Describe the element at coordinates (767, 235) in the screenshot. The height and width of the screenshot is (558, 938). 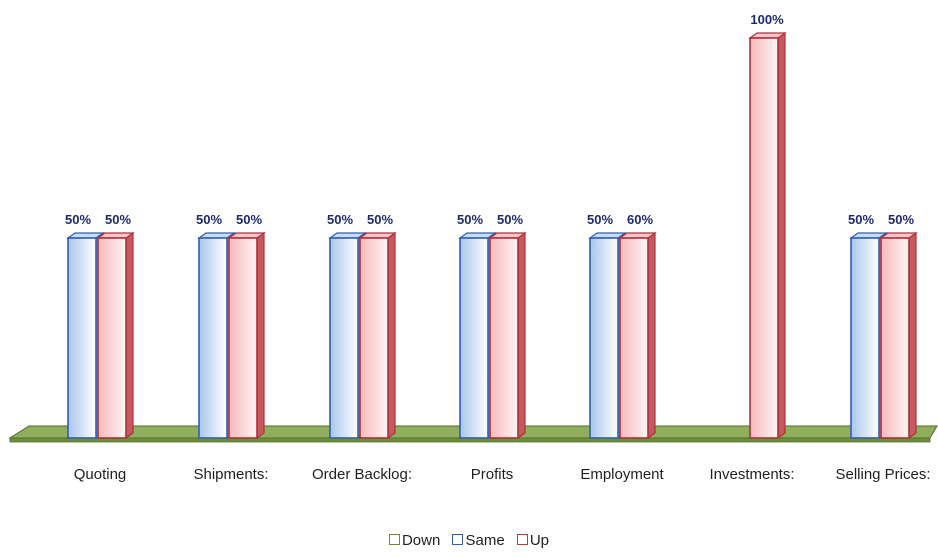
I see `bar-up-investments` at that location.